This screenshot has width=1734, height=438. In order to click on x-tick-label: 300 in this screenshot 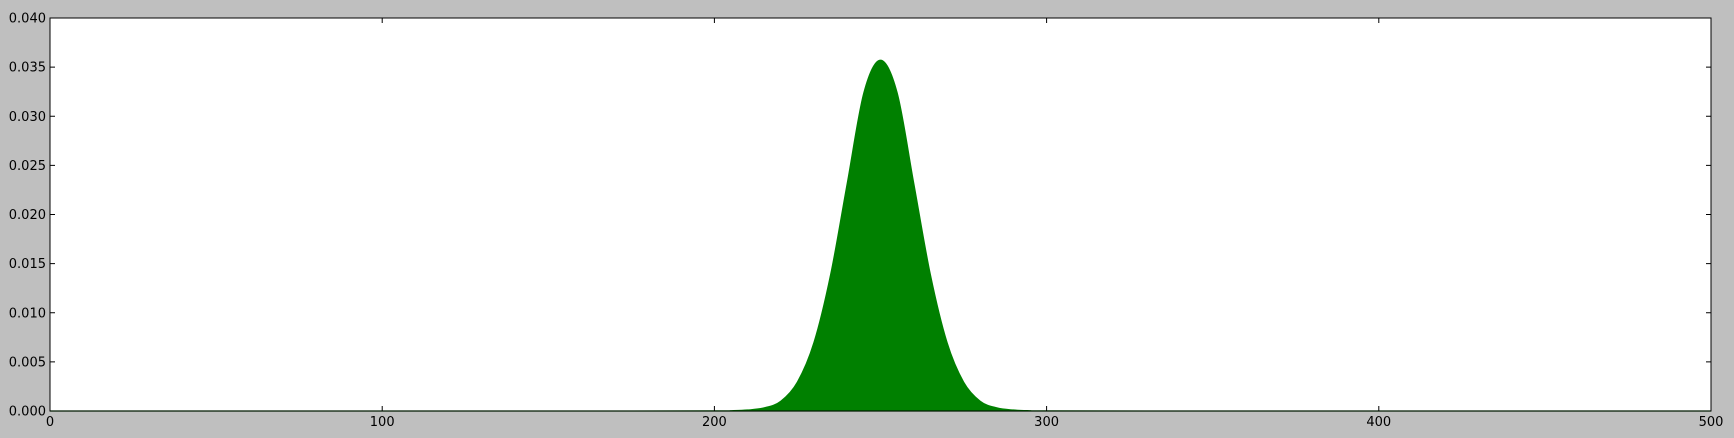, I will do `click(1046, 422)`.